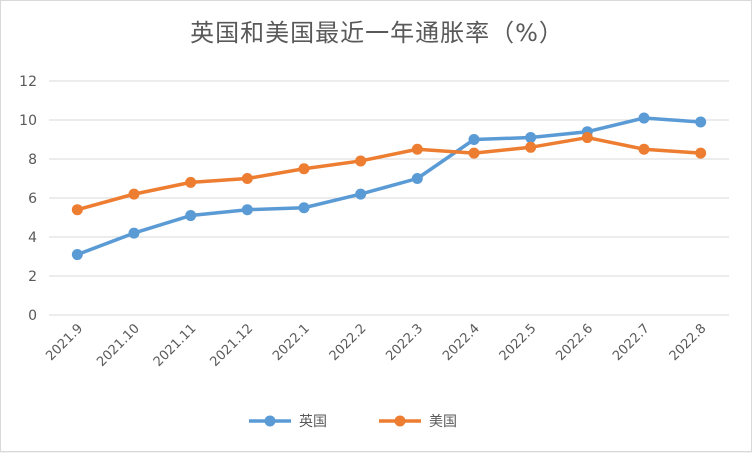 The image size is (752, 453). I want to click on x-tick-label: 2022.1, so click(291, 342).